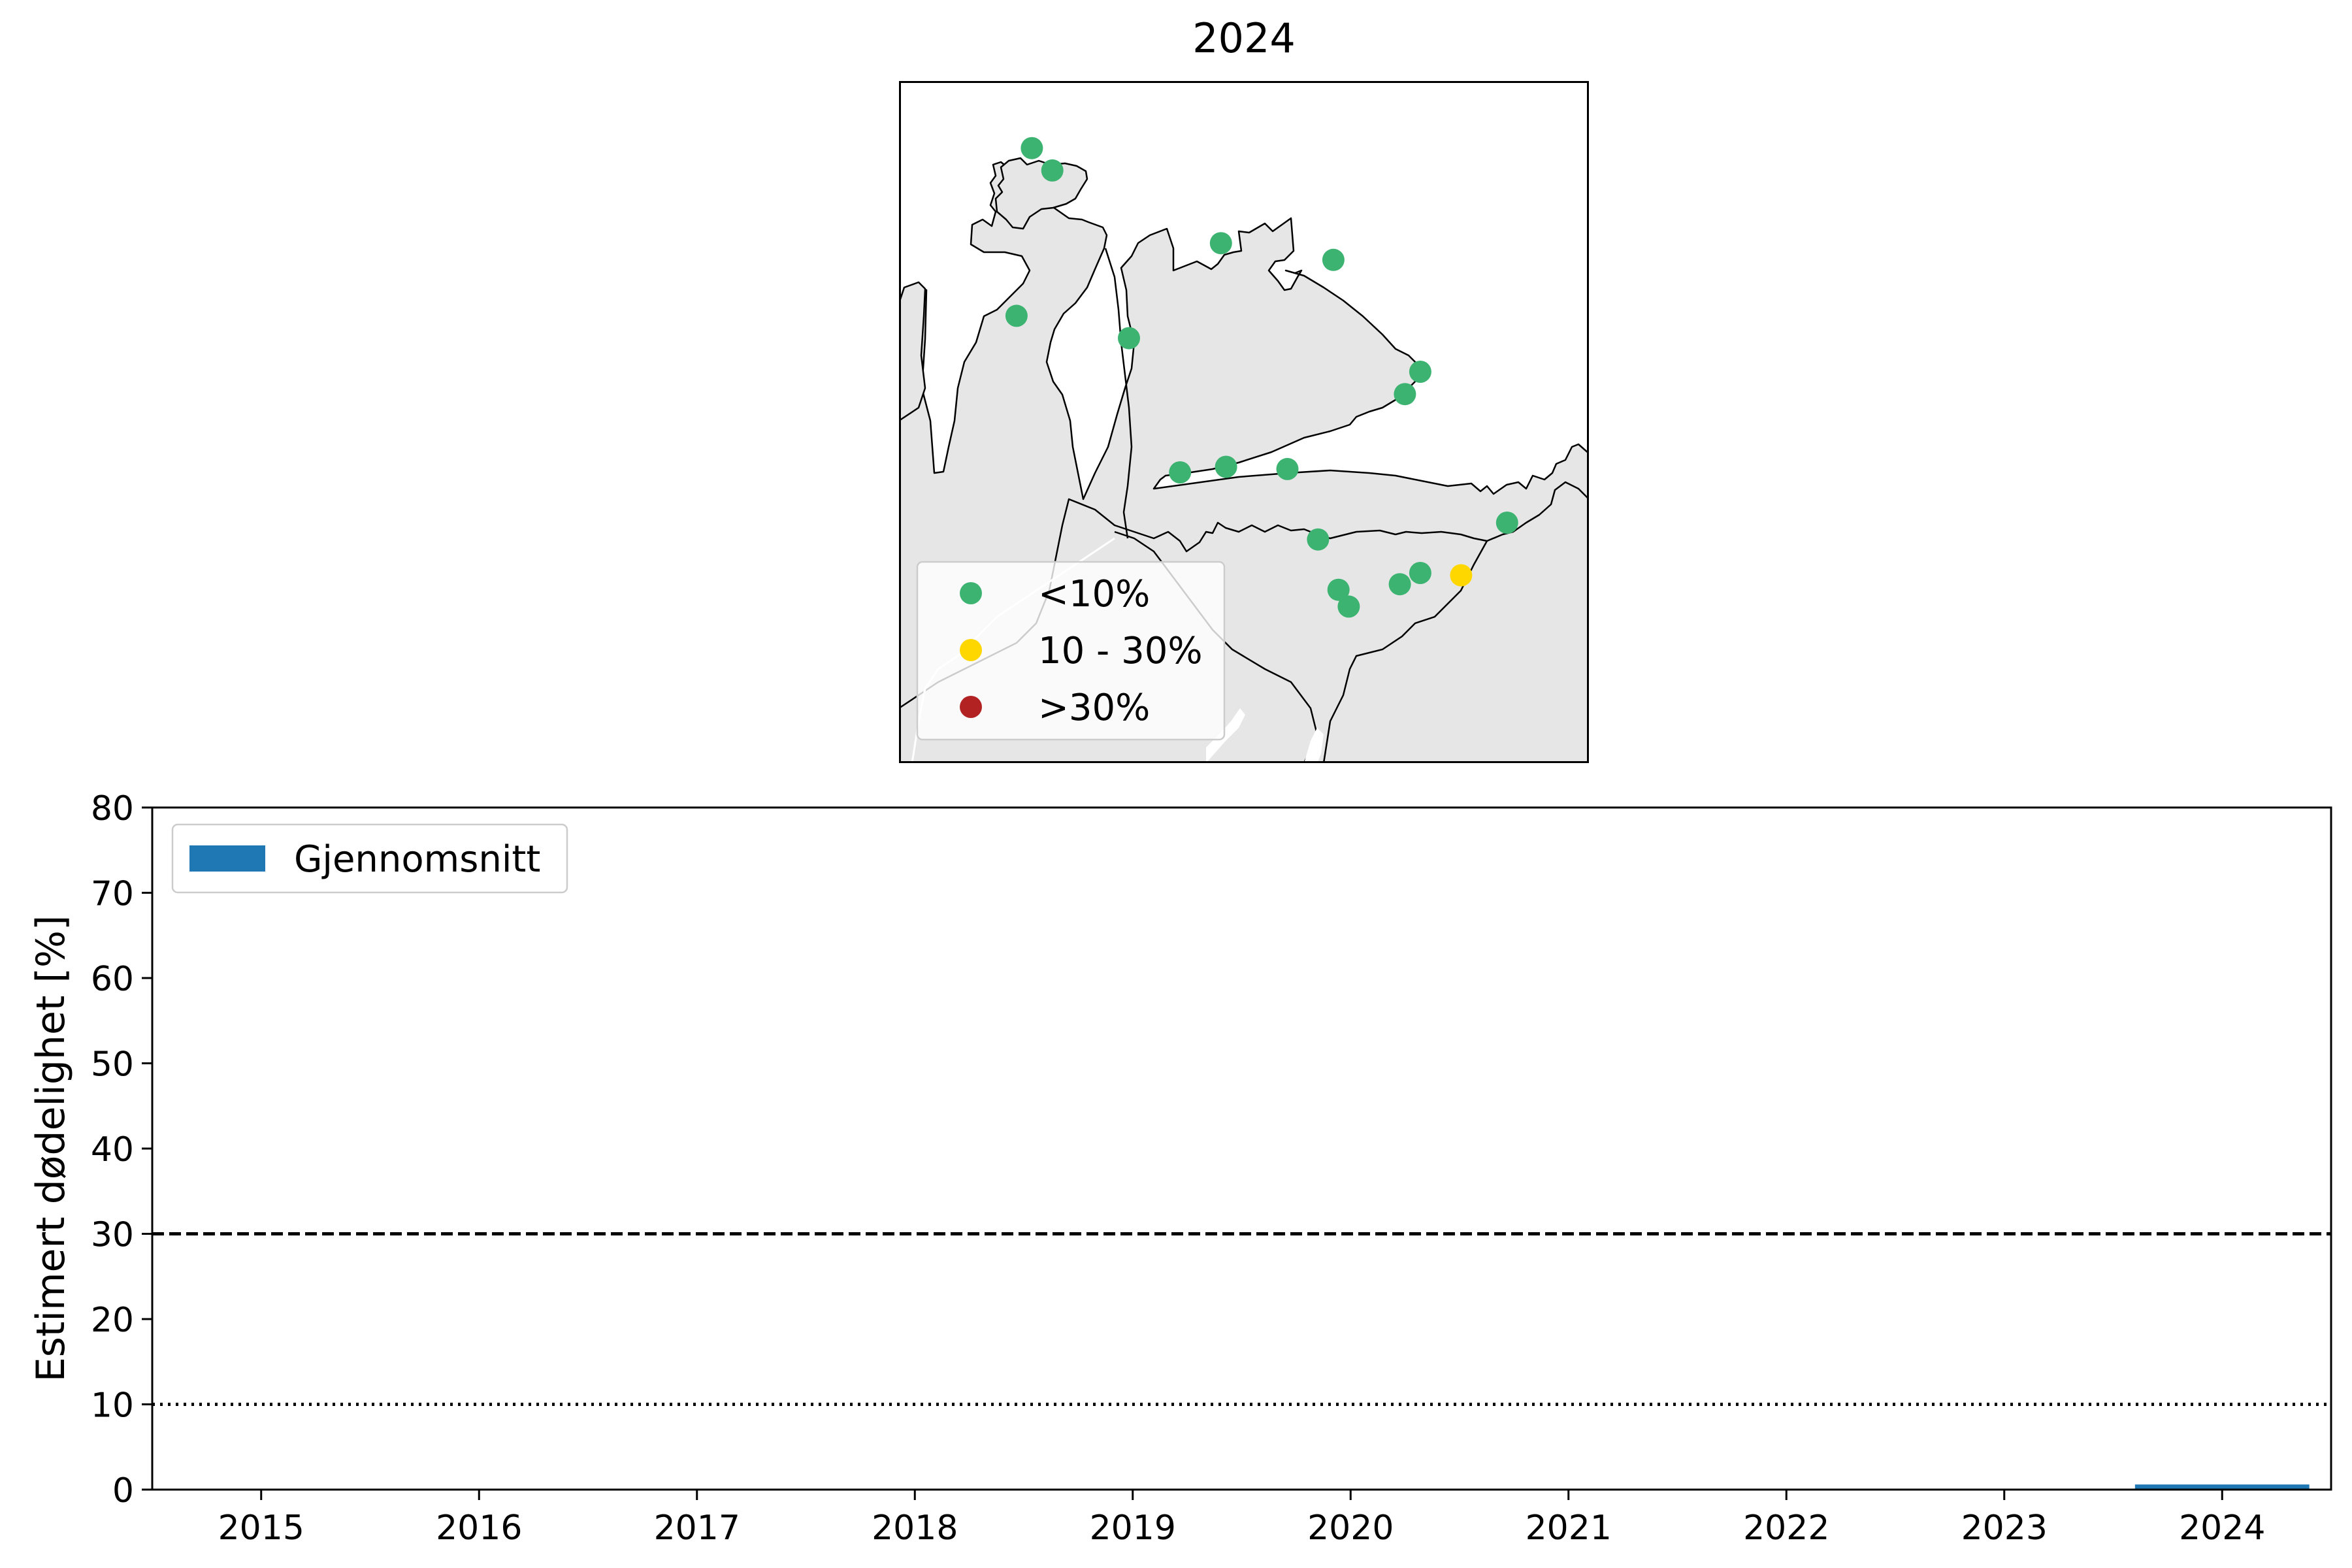 The height and width of the screenshot is (1568, 2352). Describe the element at coordinates (1118, 393) in the screenshot. I see `fjord-line` at that location.